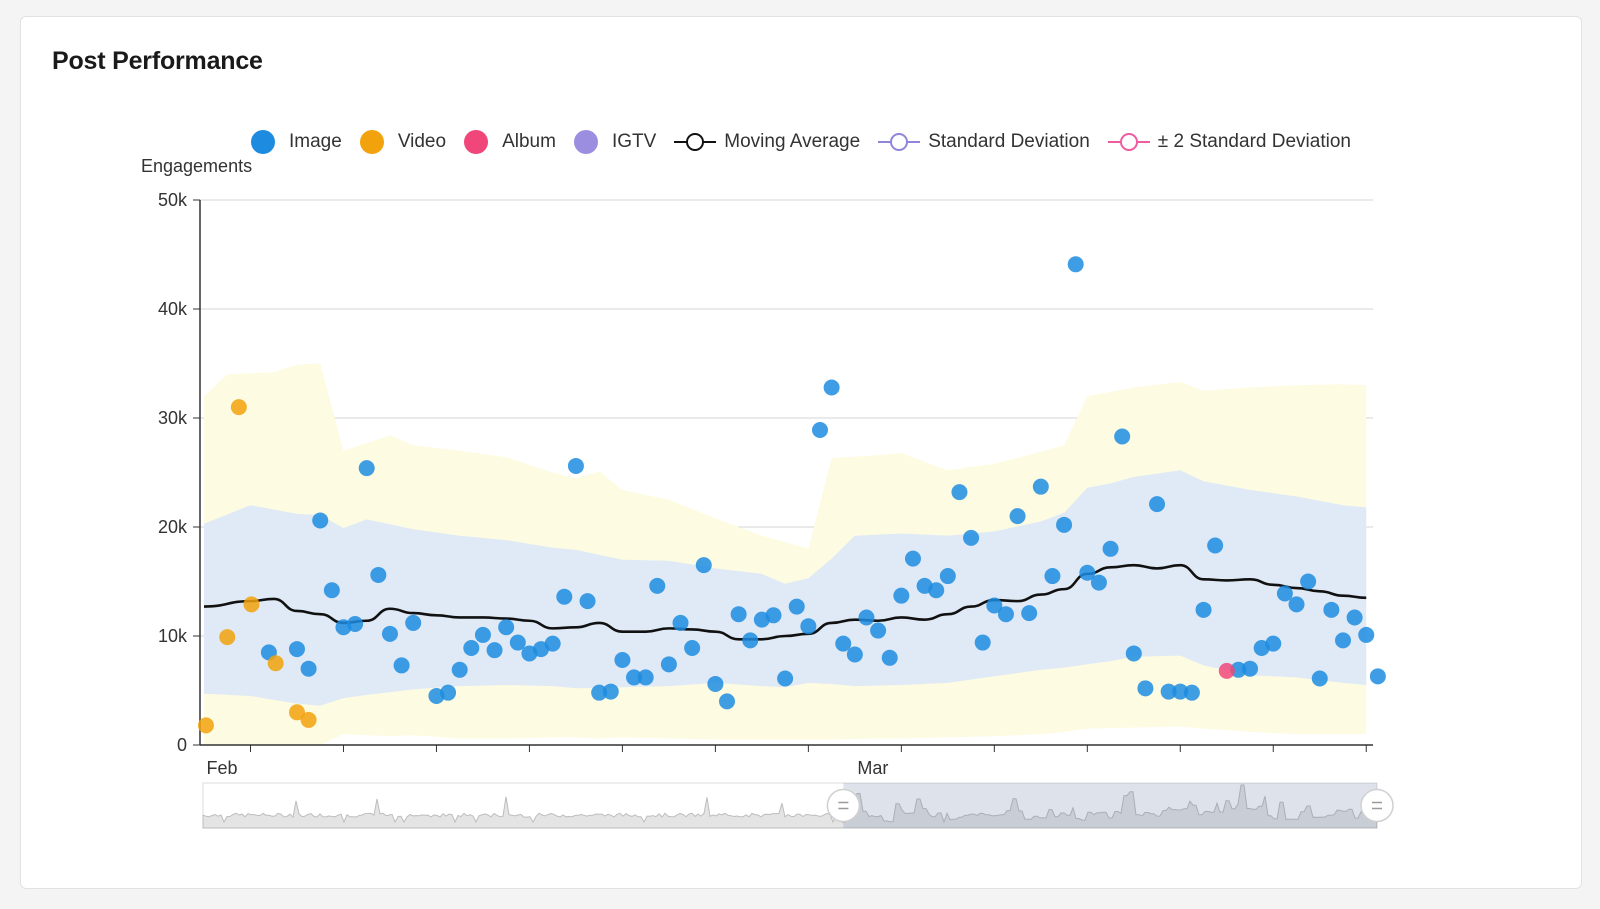 This screenshot has height=909, width=1600. I want to click on legend-item-video: Video, so click(402, 142).